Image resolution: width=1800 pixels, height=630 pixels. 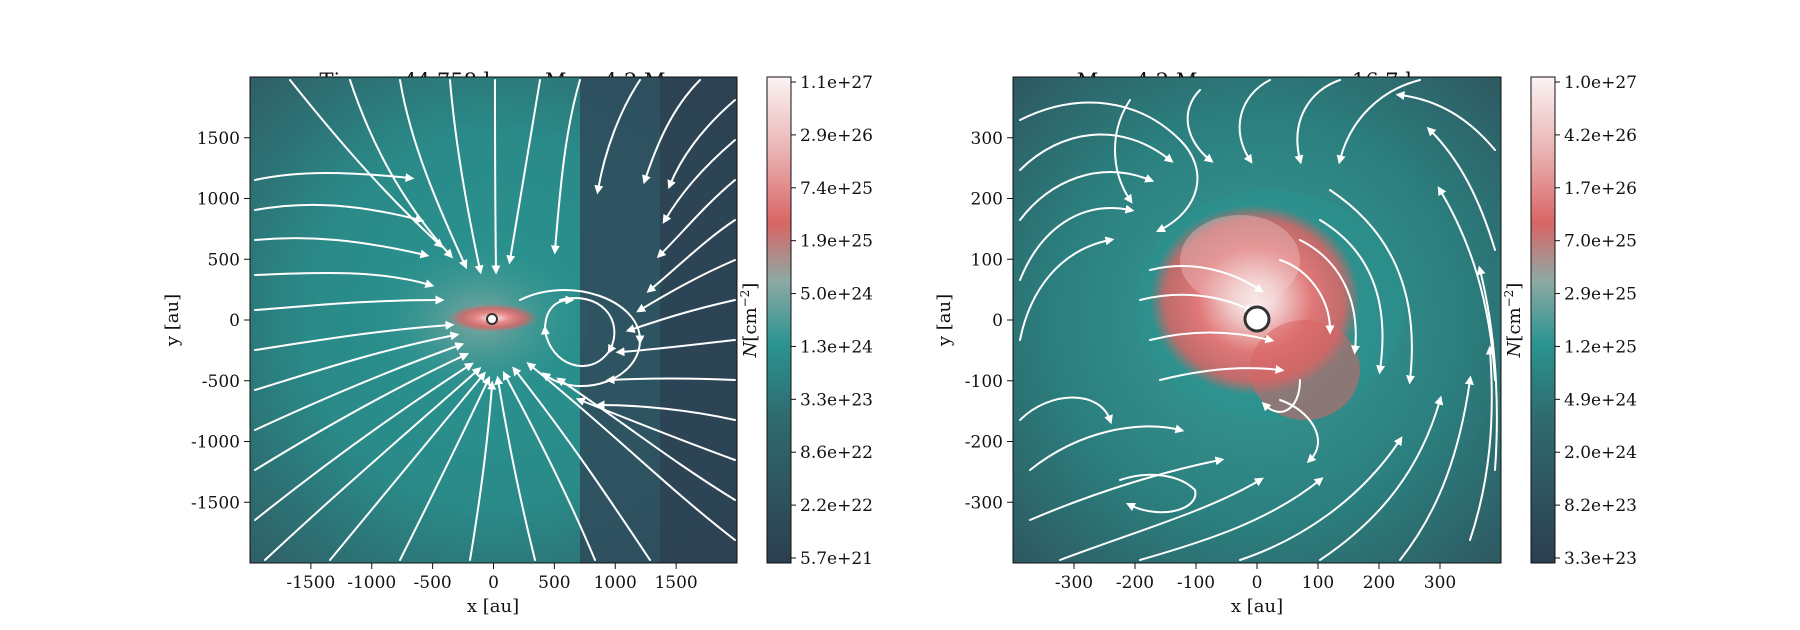 I want to click on x-tick-label: 500, so click(x=554, y=583).